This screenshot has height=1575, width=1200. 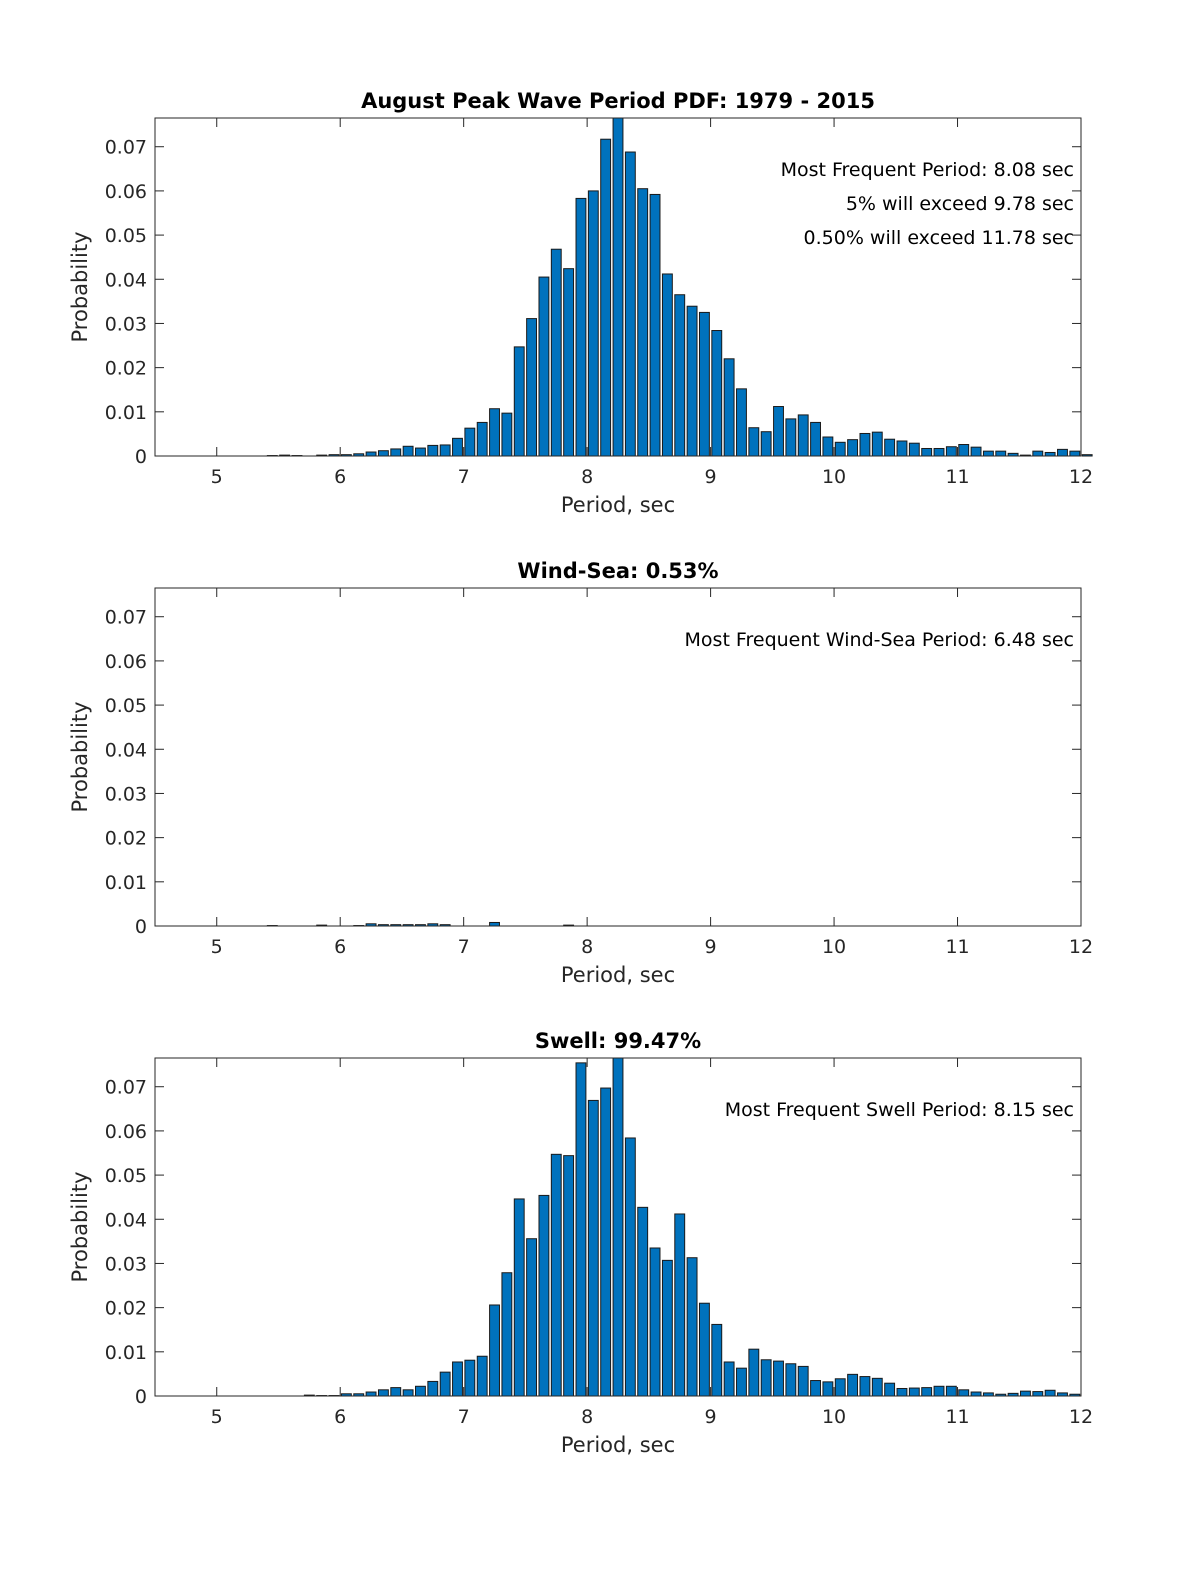 What do you see at coordinates (617, 571) in the screenshot?
I see `chart-title: Wind-Sea: 0.53%` at bounding box center [617, 571].